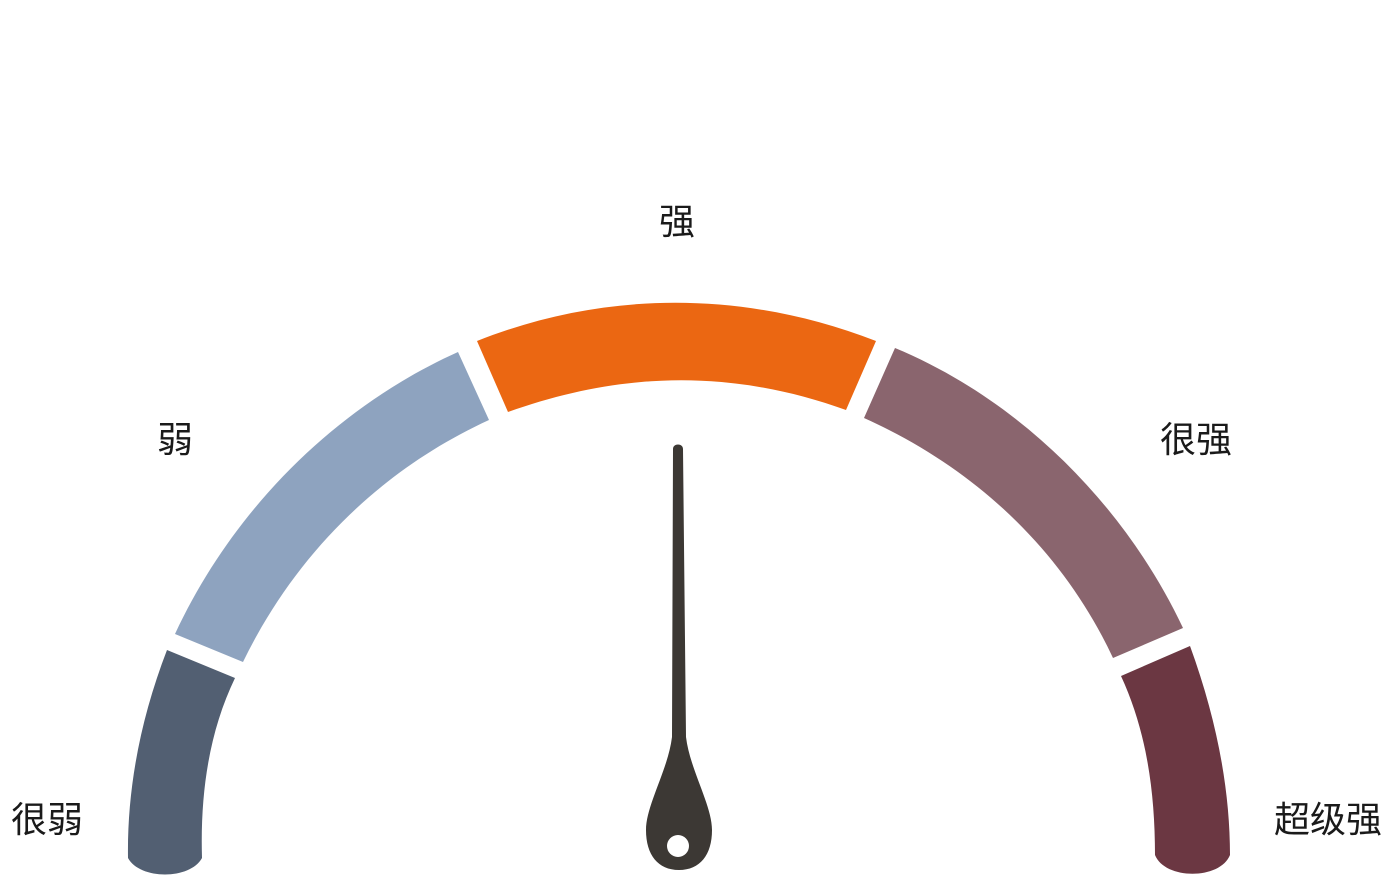  What do you see at coordinates (1328, 820) in the screenshot?
I see `gauge-label-super-strong: 超级强` at bounding box center [1328, 820].